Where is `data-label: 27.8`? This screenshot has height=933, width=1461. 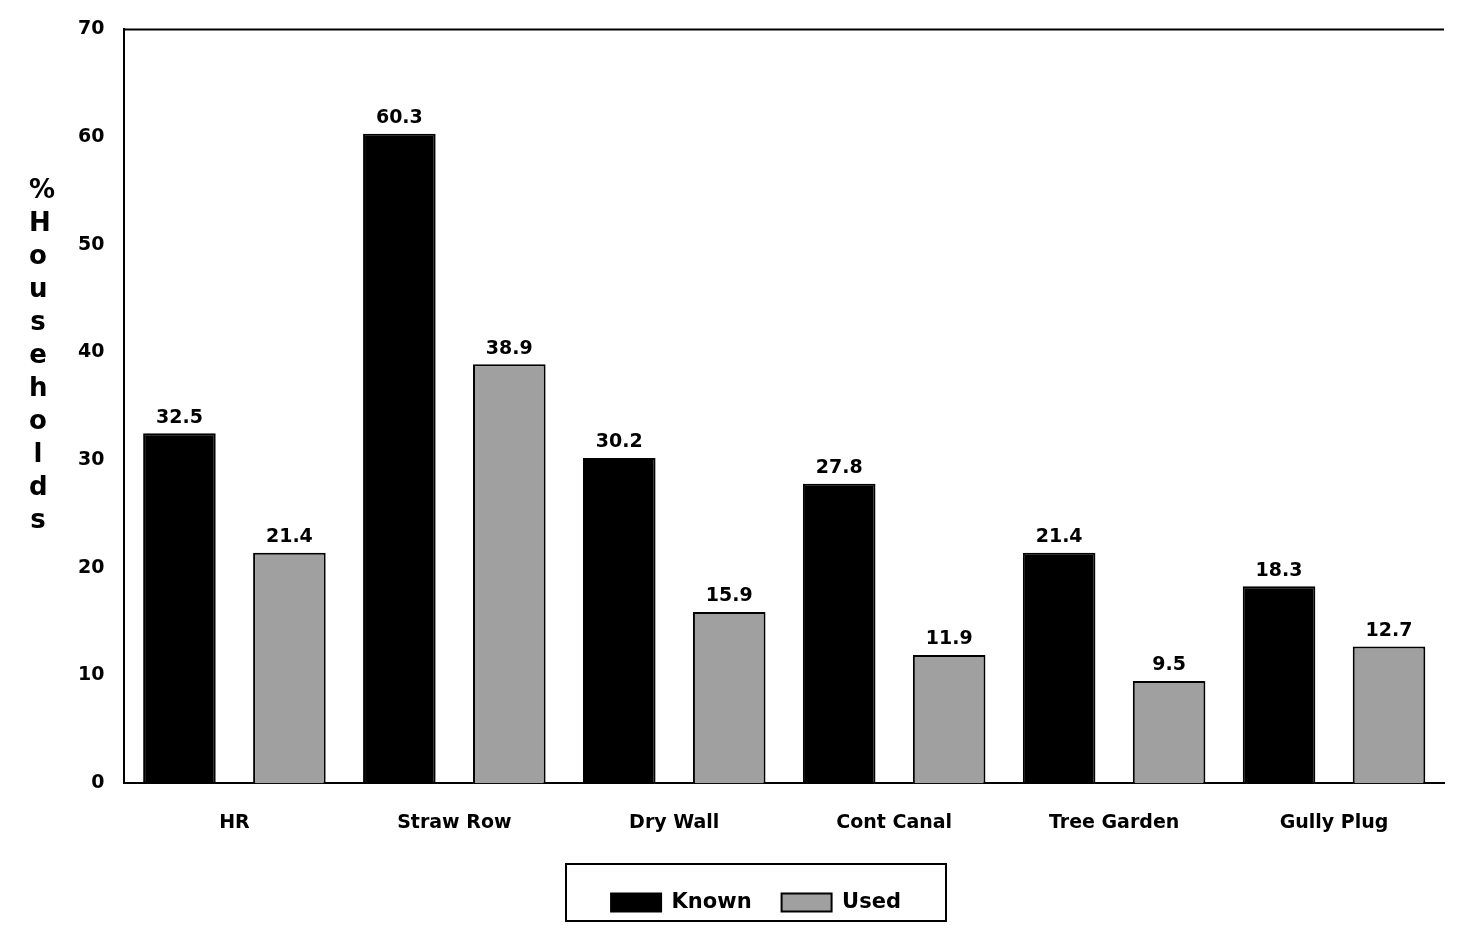
data-label: 27.8 is located at coordinates (839, 466).